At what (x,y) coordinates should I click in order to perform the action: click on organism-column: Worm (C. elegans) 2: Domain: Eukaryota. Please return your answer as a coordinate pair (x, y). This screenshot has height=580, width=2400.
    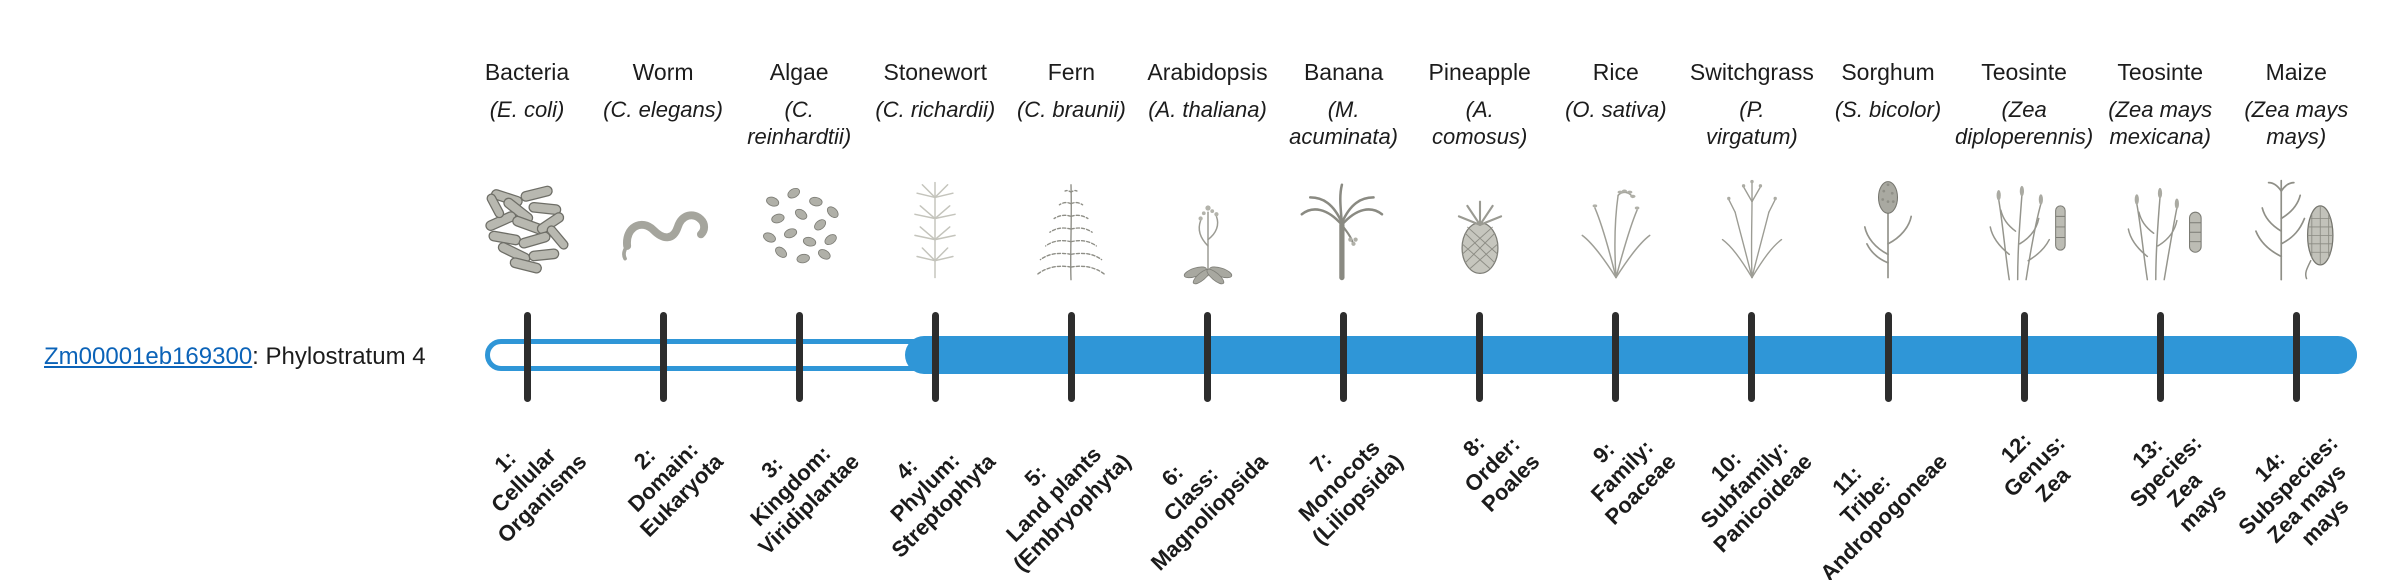
    Looking at the image, I should click on (663, 290).